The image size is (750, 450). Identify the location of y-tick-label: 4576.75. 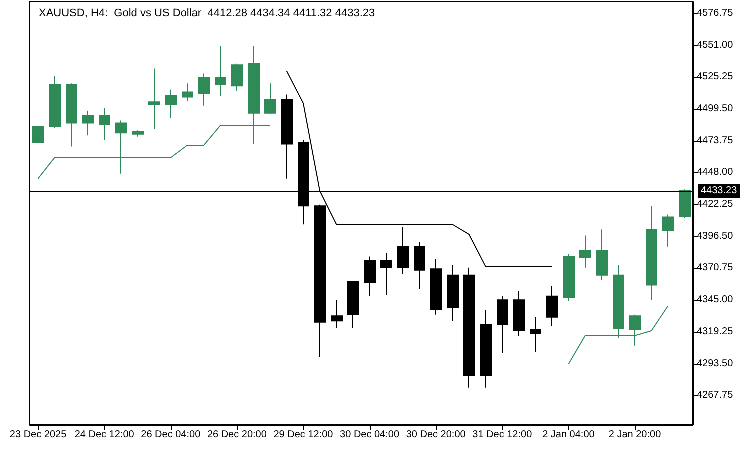
(715, 13).